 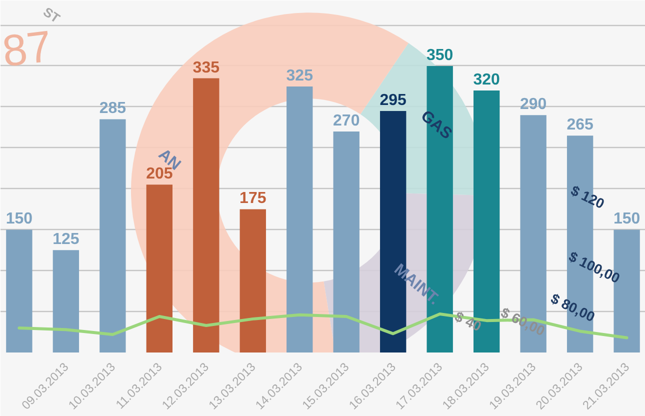 What do you see at coordinates (588, 197) in the screenshot?
I see `annotation: $ 120` at bounding box center [588, 197].